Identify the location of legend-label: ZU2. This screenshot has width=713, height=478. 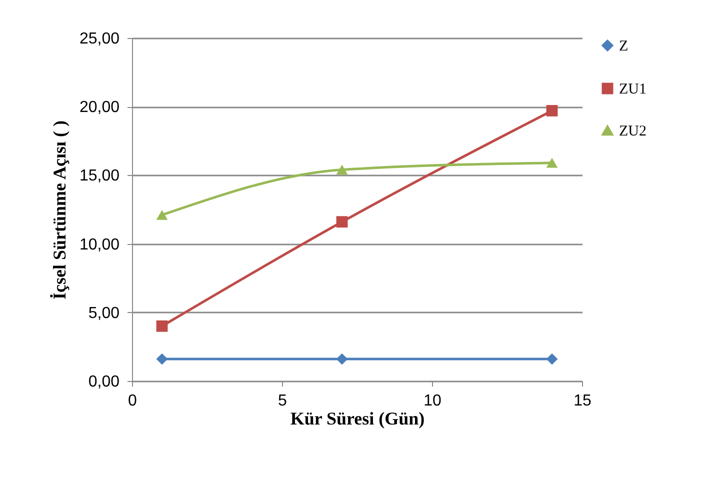
(632, 132).